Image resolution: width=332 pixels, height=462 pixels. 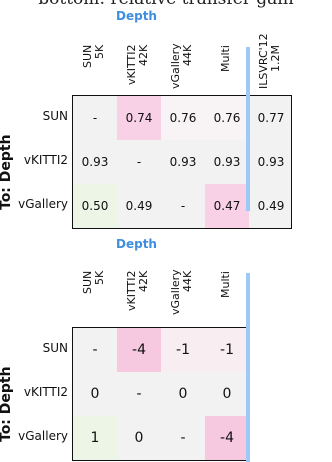 What do you see at coordinates (227, 206) in the screenshot?
I see `heatmap-cell: 0.47` at bounding box center [227, 206].